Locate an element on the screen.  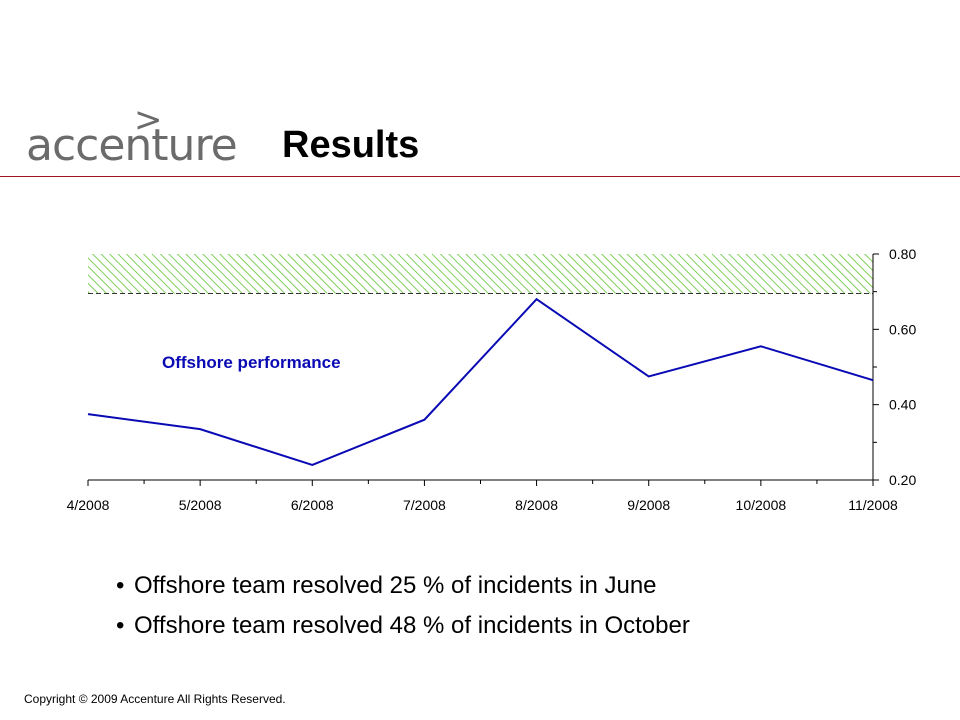
x-tick-label: 4/2008 is located at coordinates (88, 505).